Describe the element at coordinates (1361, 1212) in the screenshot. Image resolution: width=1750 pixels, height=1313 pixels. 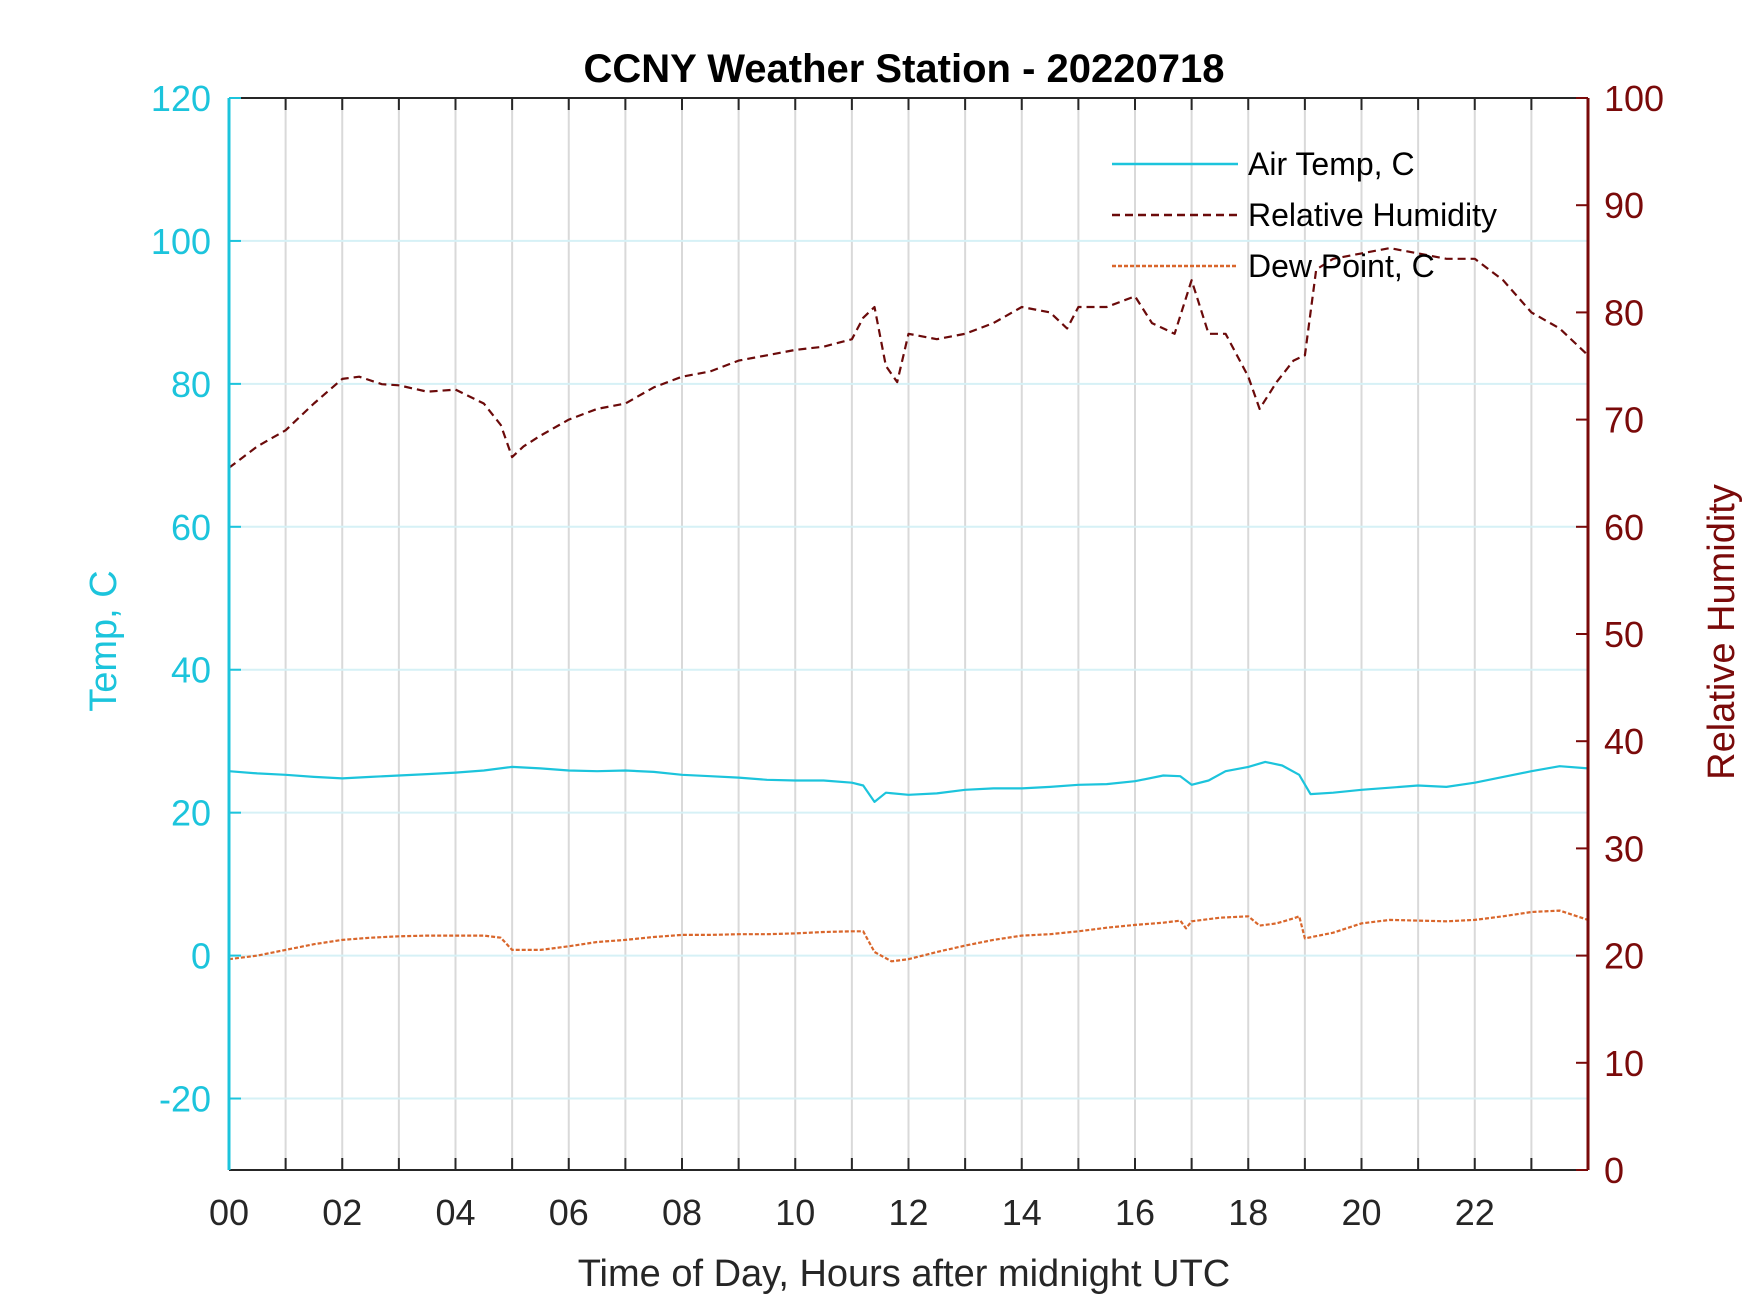
I see `x-tick-label: 20` at that location.